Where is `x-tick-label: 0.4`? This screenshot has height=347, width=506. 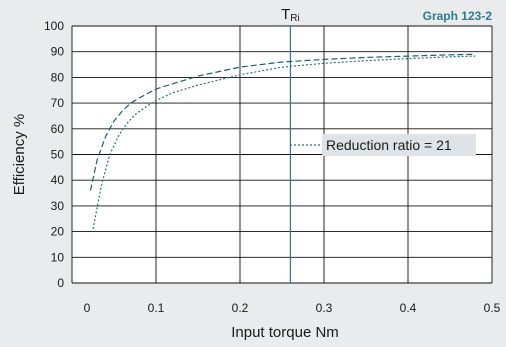
x-tick-label: 0.4 is located at coordinates (408, 308).